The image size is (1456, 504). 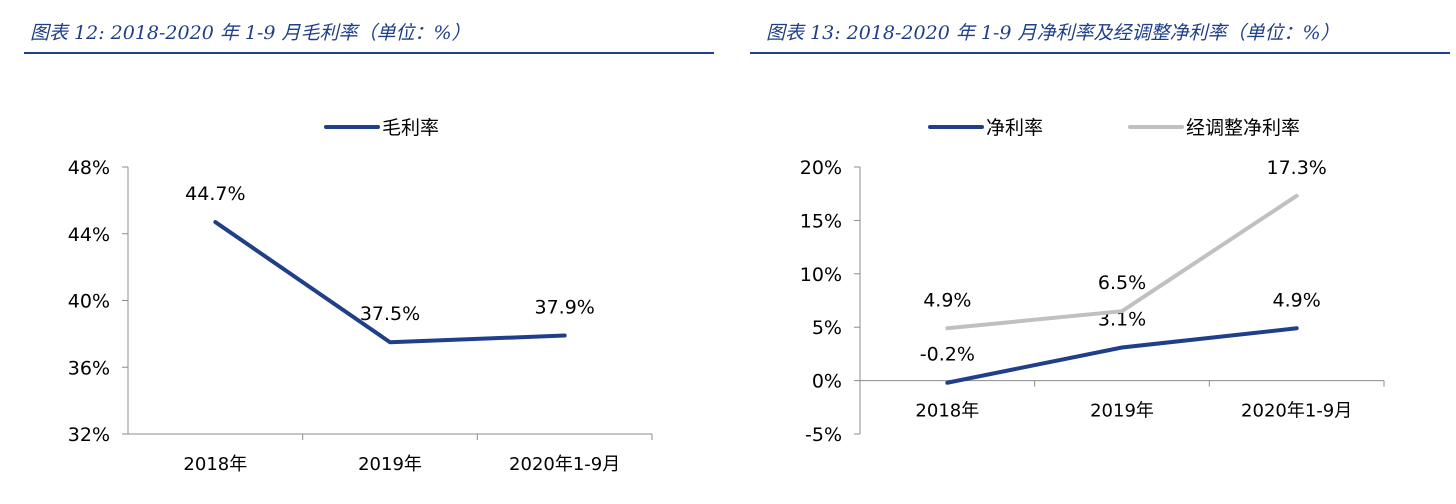 What do you see at coordinates (89, 168) in the screenshot?
I see `y-tick-label: 48%` at bounding box center [89, 168].